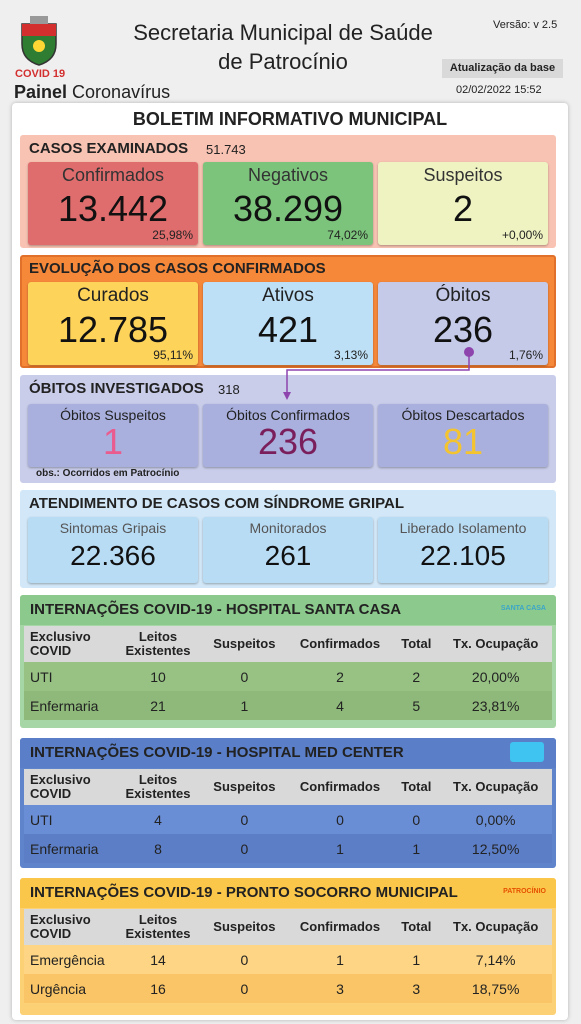  Describe the element at coordinates (495, 787) in the screenshot. I see `column-header: Tx. Ocupação` at that location.